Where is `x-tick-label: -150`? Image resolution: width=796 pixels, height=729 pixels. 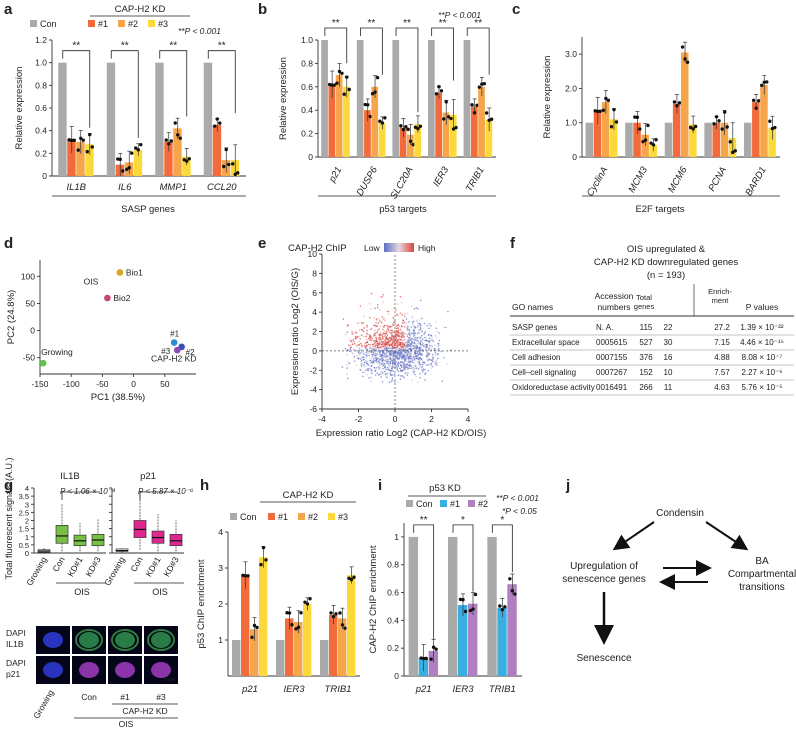
x-tick-label: -150 is located at coordinates (39, 384).